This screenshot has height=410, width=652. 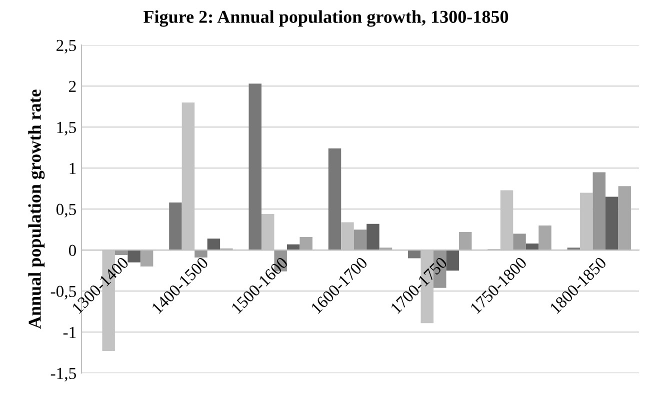 What do you see at coordinates (69, 332) in the screenshot?
I see `y-tick-label: -1` at bounding box center [69, 332].